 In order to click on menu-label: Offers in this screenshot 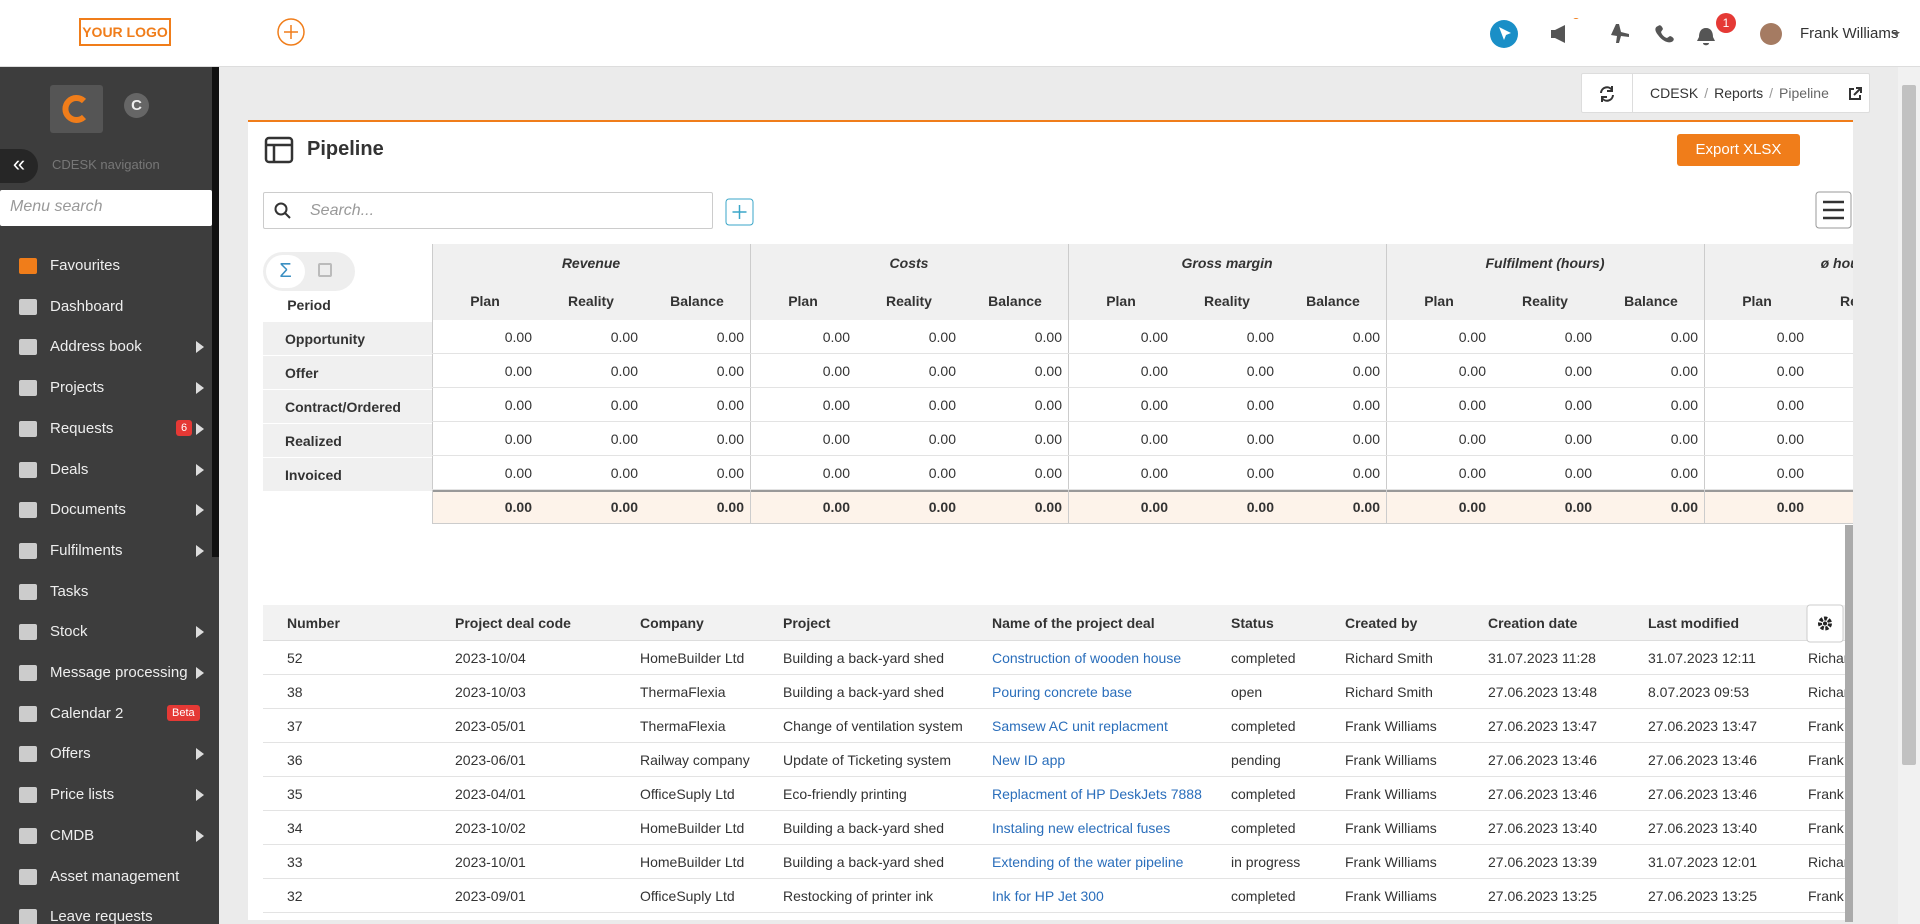, I will do `click(70, 754)`.